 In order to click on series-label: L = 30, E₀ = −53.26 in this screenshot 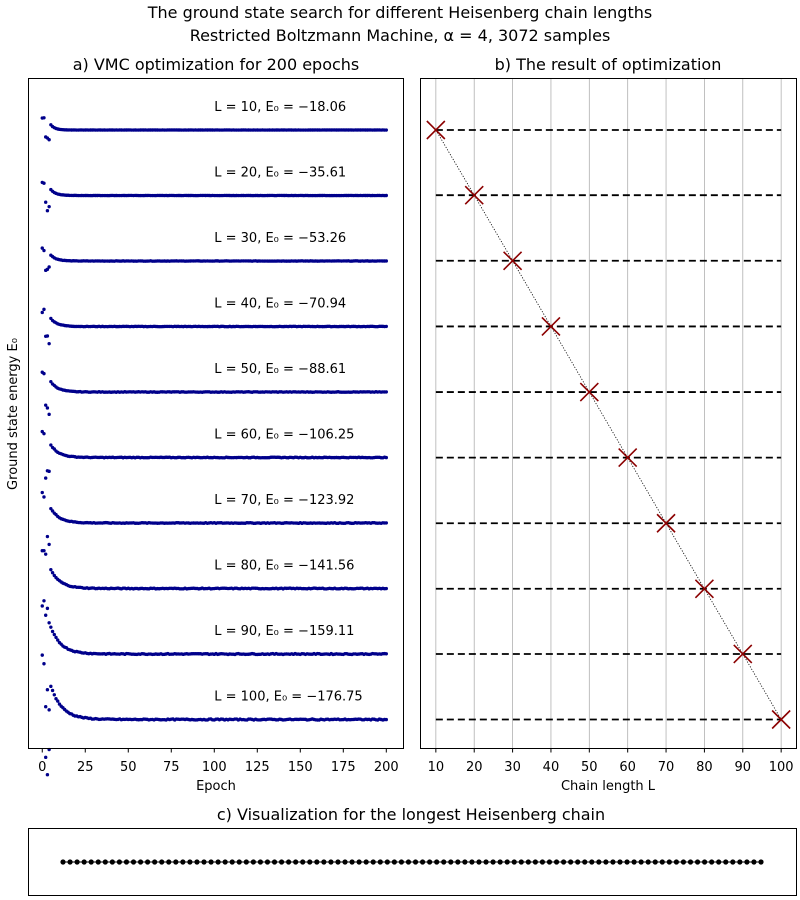, I will do `click(280, 238)`.